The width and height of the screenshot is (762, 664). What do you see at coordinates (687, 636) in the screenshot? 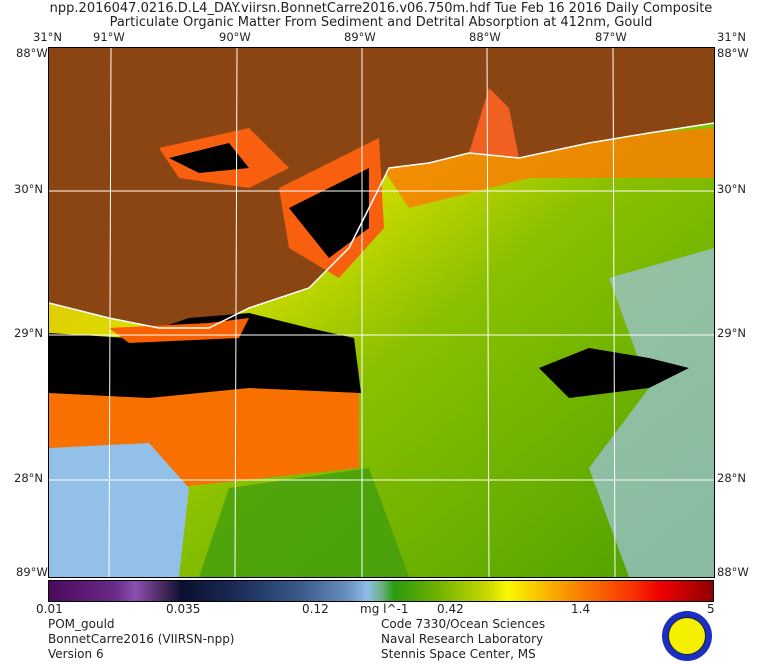
I see `nrl-seal-logo` at bounding box center [687, 636].